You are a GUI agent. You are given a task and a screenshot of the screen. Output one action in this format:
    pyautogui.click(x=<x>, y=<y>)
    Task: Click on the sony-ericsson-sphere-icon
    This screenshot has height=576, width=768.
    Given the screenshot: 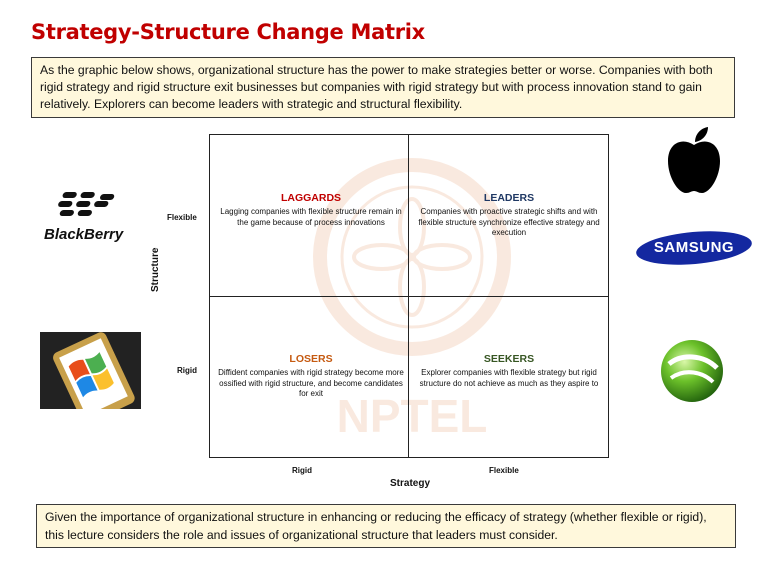 What is the action you would take?
    pyautogui.click(x=692, y=371)
    